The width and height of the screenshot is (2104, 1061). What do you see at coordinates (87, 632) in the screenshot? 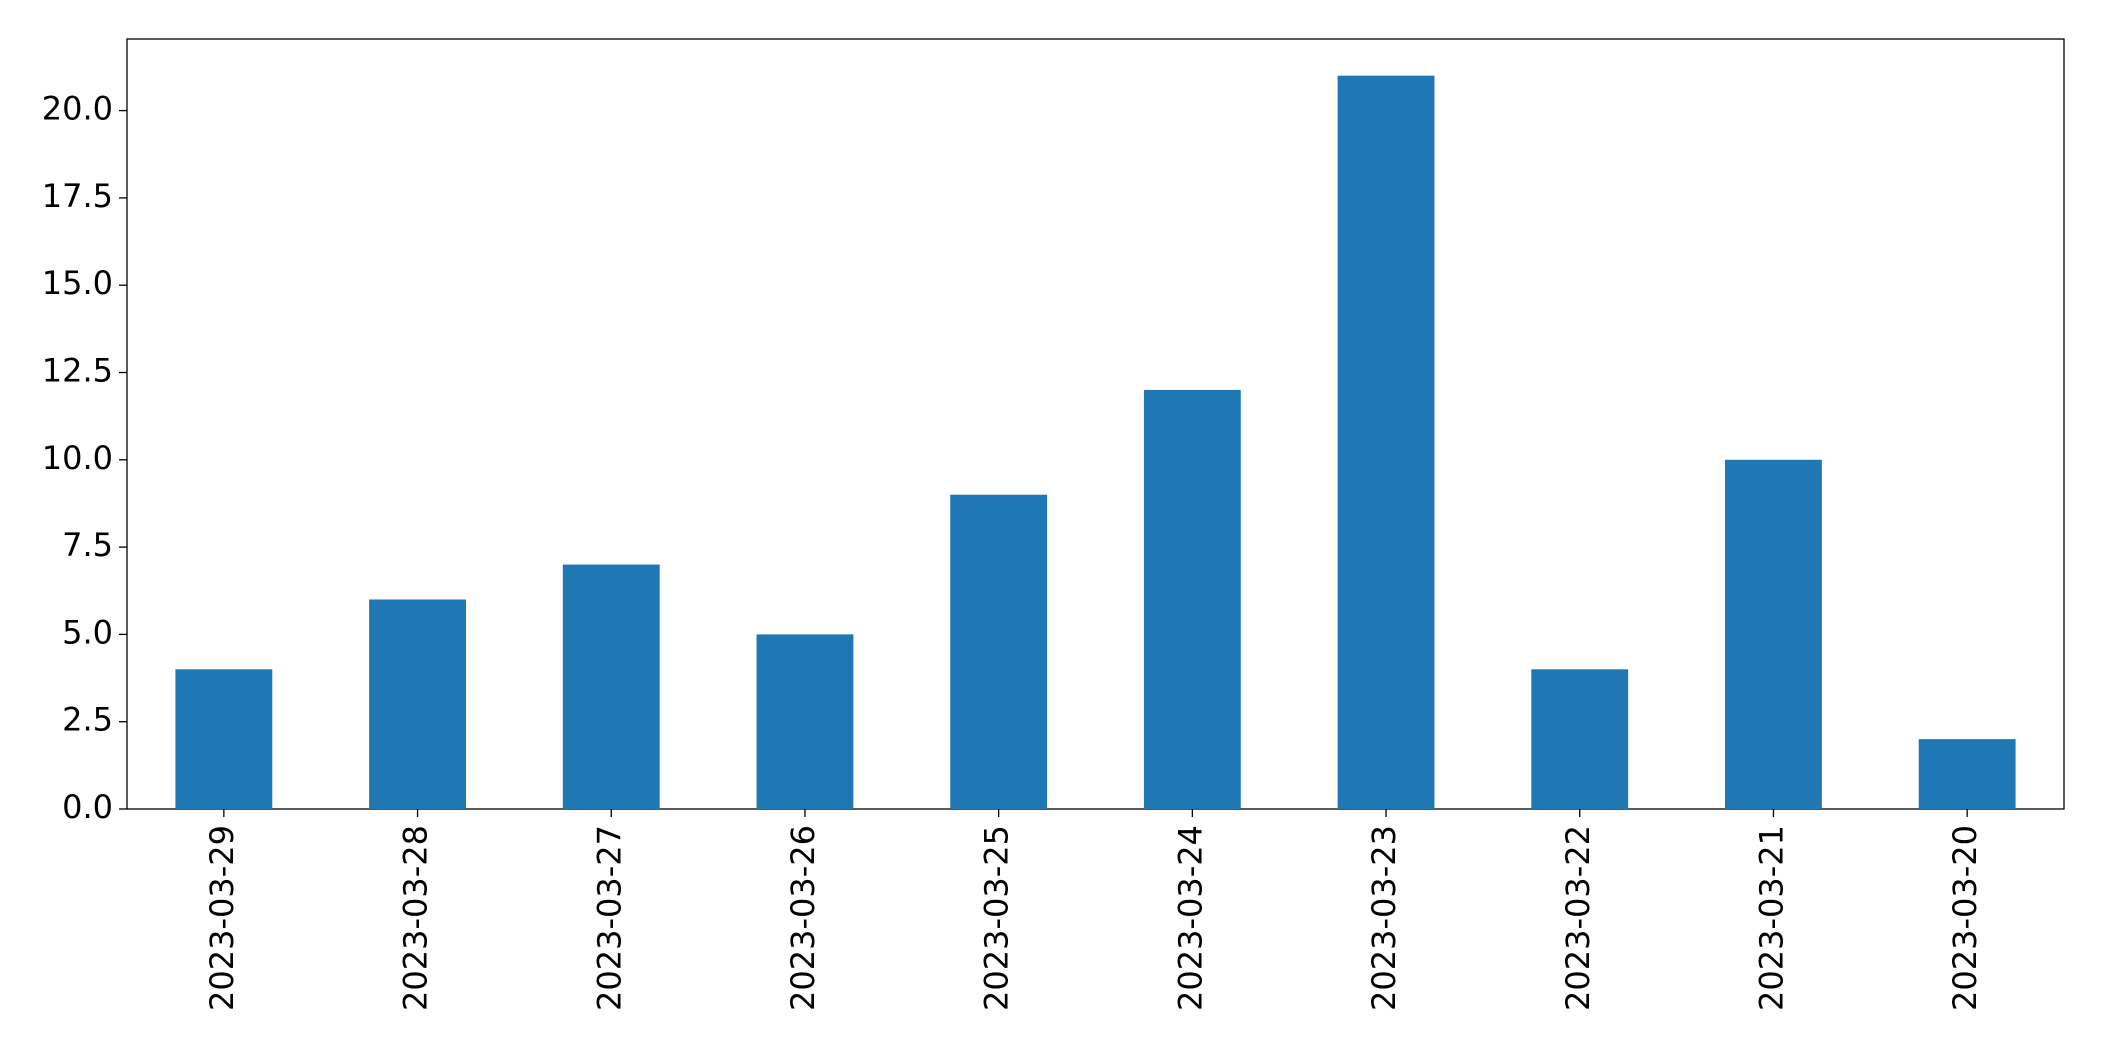
I see `y-tick-label: 5.0` at bounding box center [87, 632].